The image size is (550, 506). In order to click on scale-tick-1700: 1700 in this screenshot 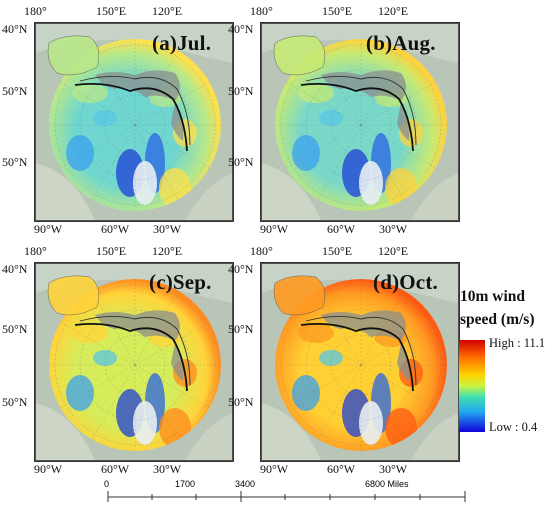, I will do `click(185, 484)`.